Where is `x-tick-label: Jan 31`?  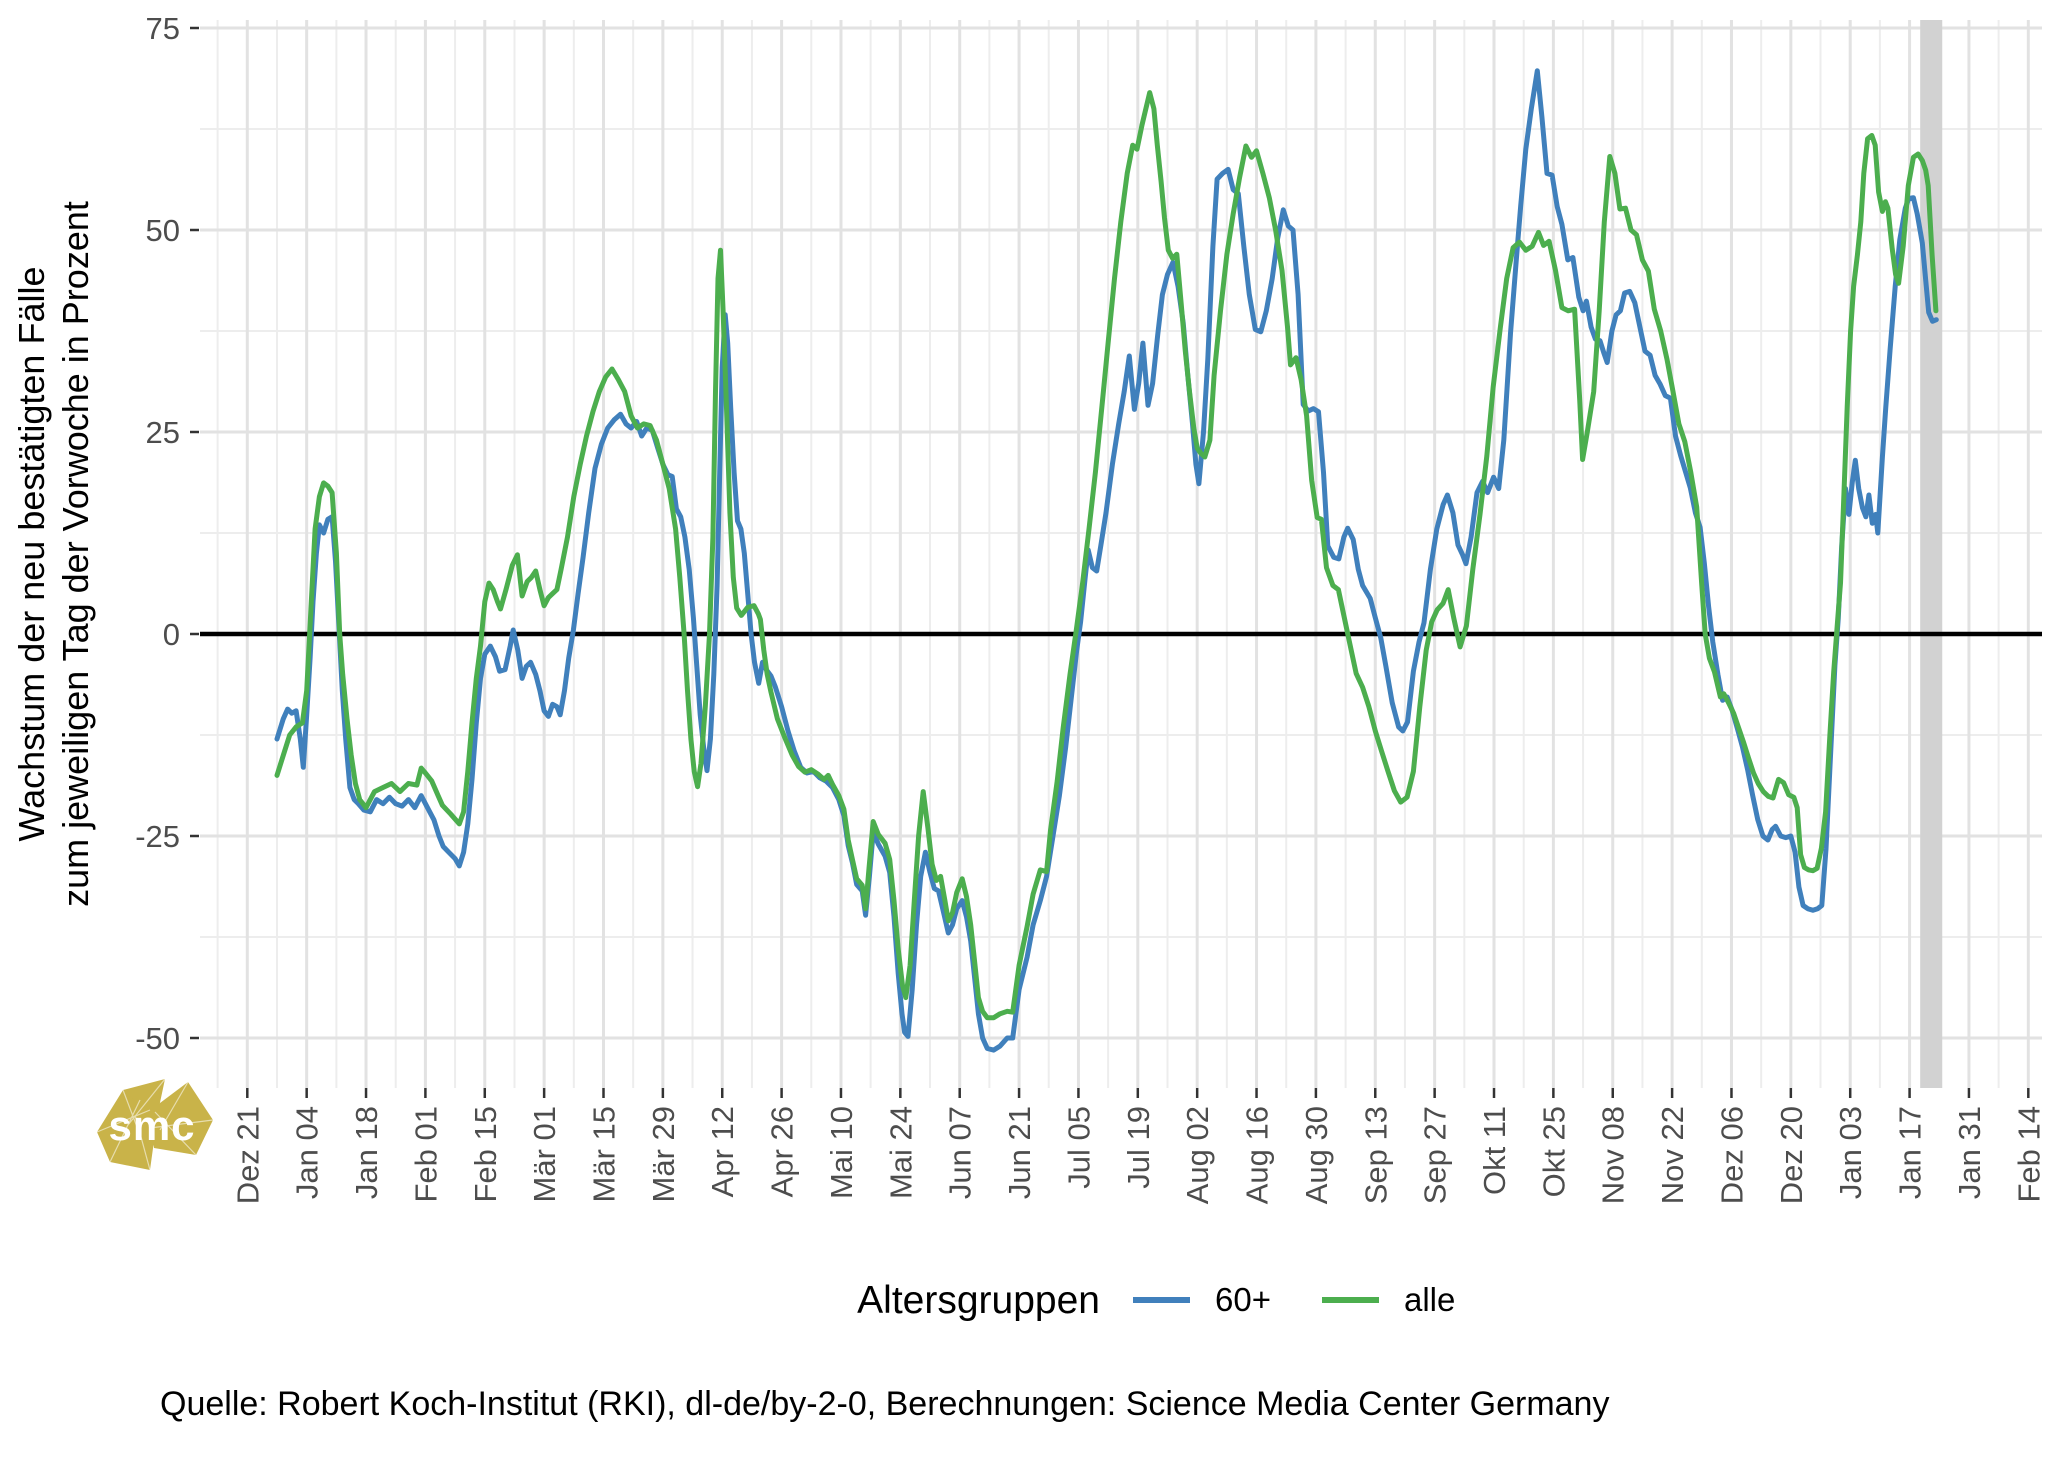
x-tick-label: Jan 31 is located at coordinates (1969, 1152).